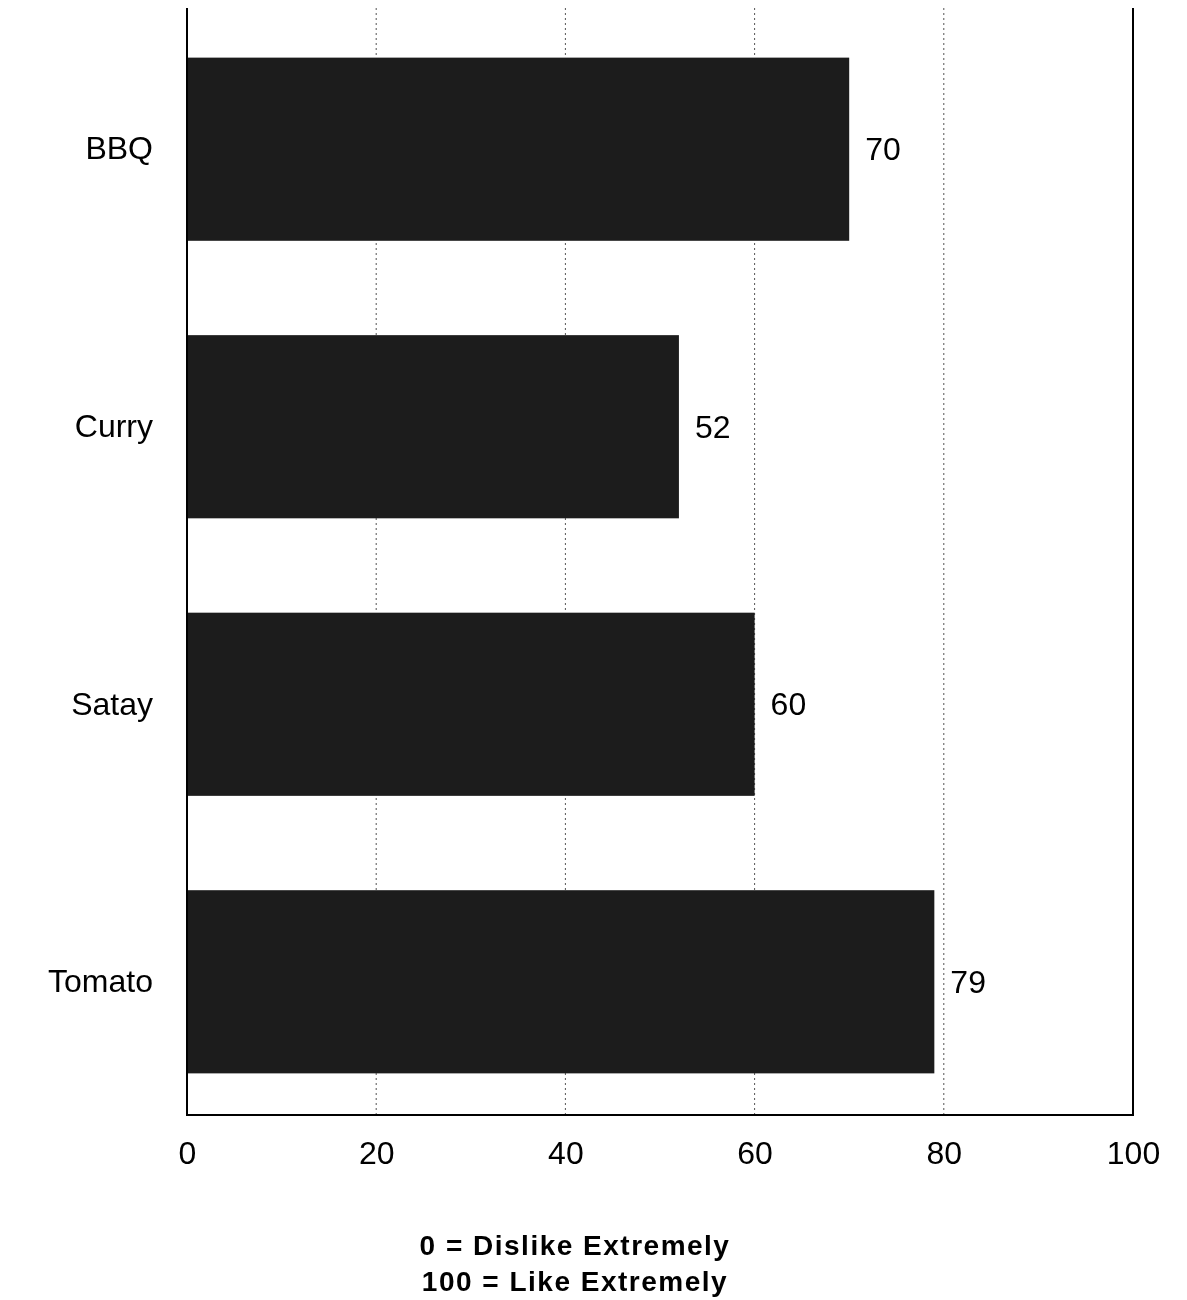  What do you see at coordinates (1133, 1152) in the screenshot?
I see `x-tick-label: 100` at bounding box center [1133, 1152].